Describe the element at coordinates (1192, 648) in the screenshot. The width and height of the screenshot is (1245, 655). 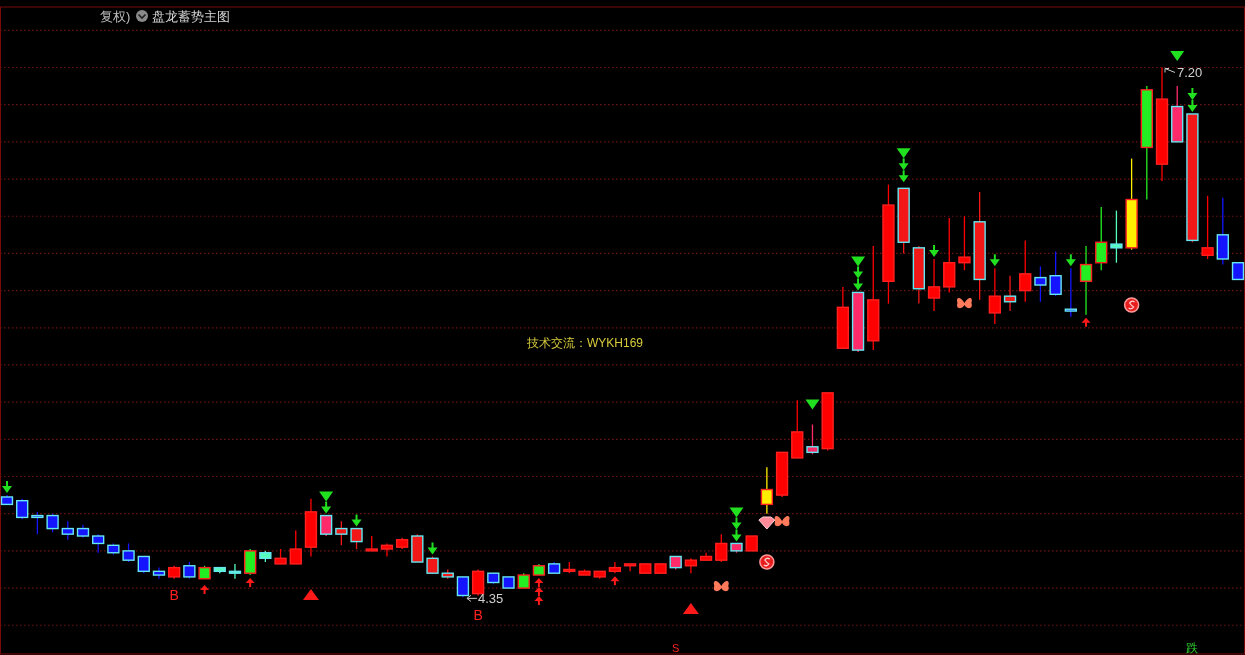
I see `annotation: 跌` at that location.